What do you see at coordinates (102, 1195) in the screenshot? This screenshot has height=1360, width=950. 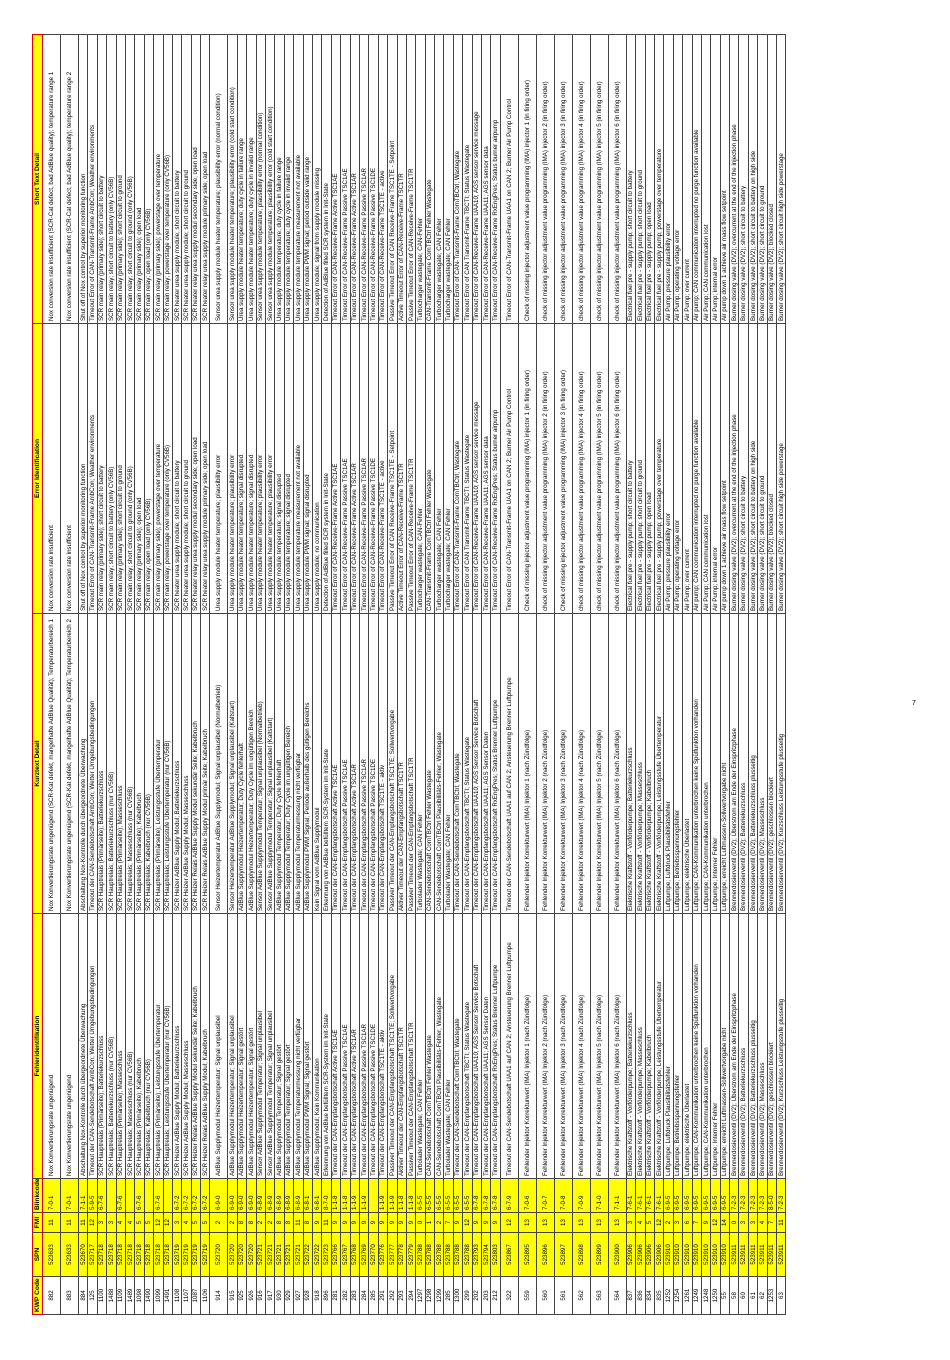 I see `cell-blinkcode: 6-7-6` at bounding box center [102, 1195].